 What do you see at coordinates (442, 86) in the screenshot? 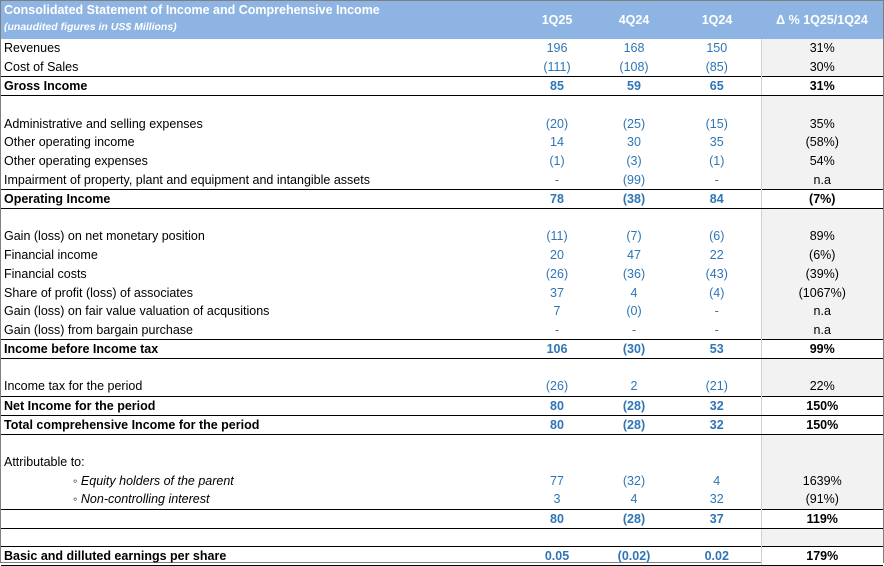
I see `table-row: Gross Income 85 59 65 31%` at bounding box center [442, 86].